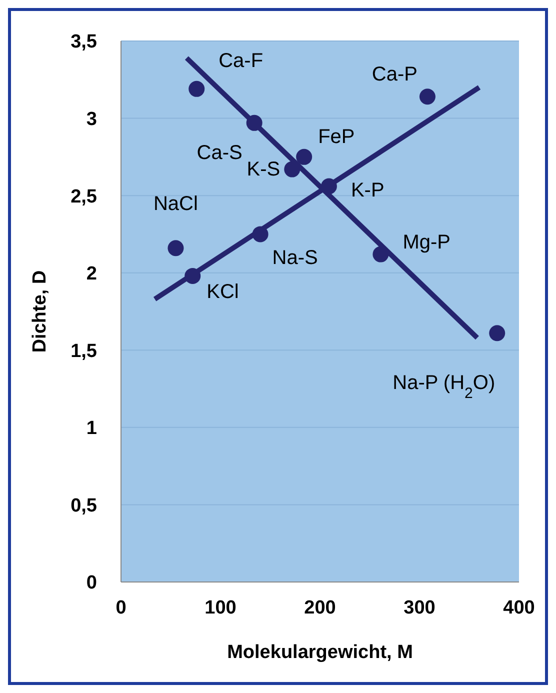 Image resolution: width=556 pixels, height=693 pixels. Describe the element at coordinates (91, 583) in the screenshot. I see `y-tick-label: 0` at that location.